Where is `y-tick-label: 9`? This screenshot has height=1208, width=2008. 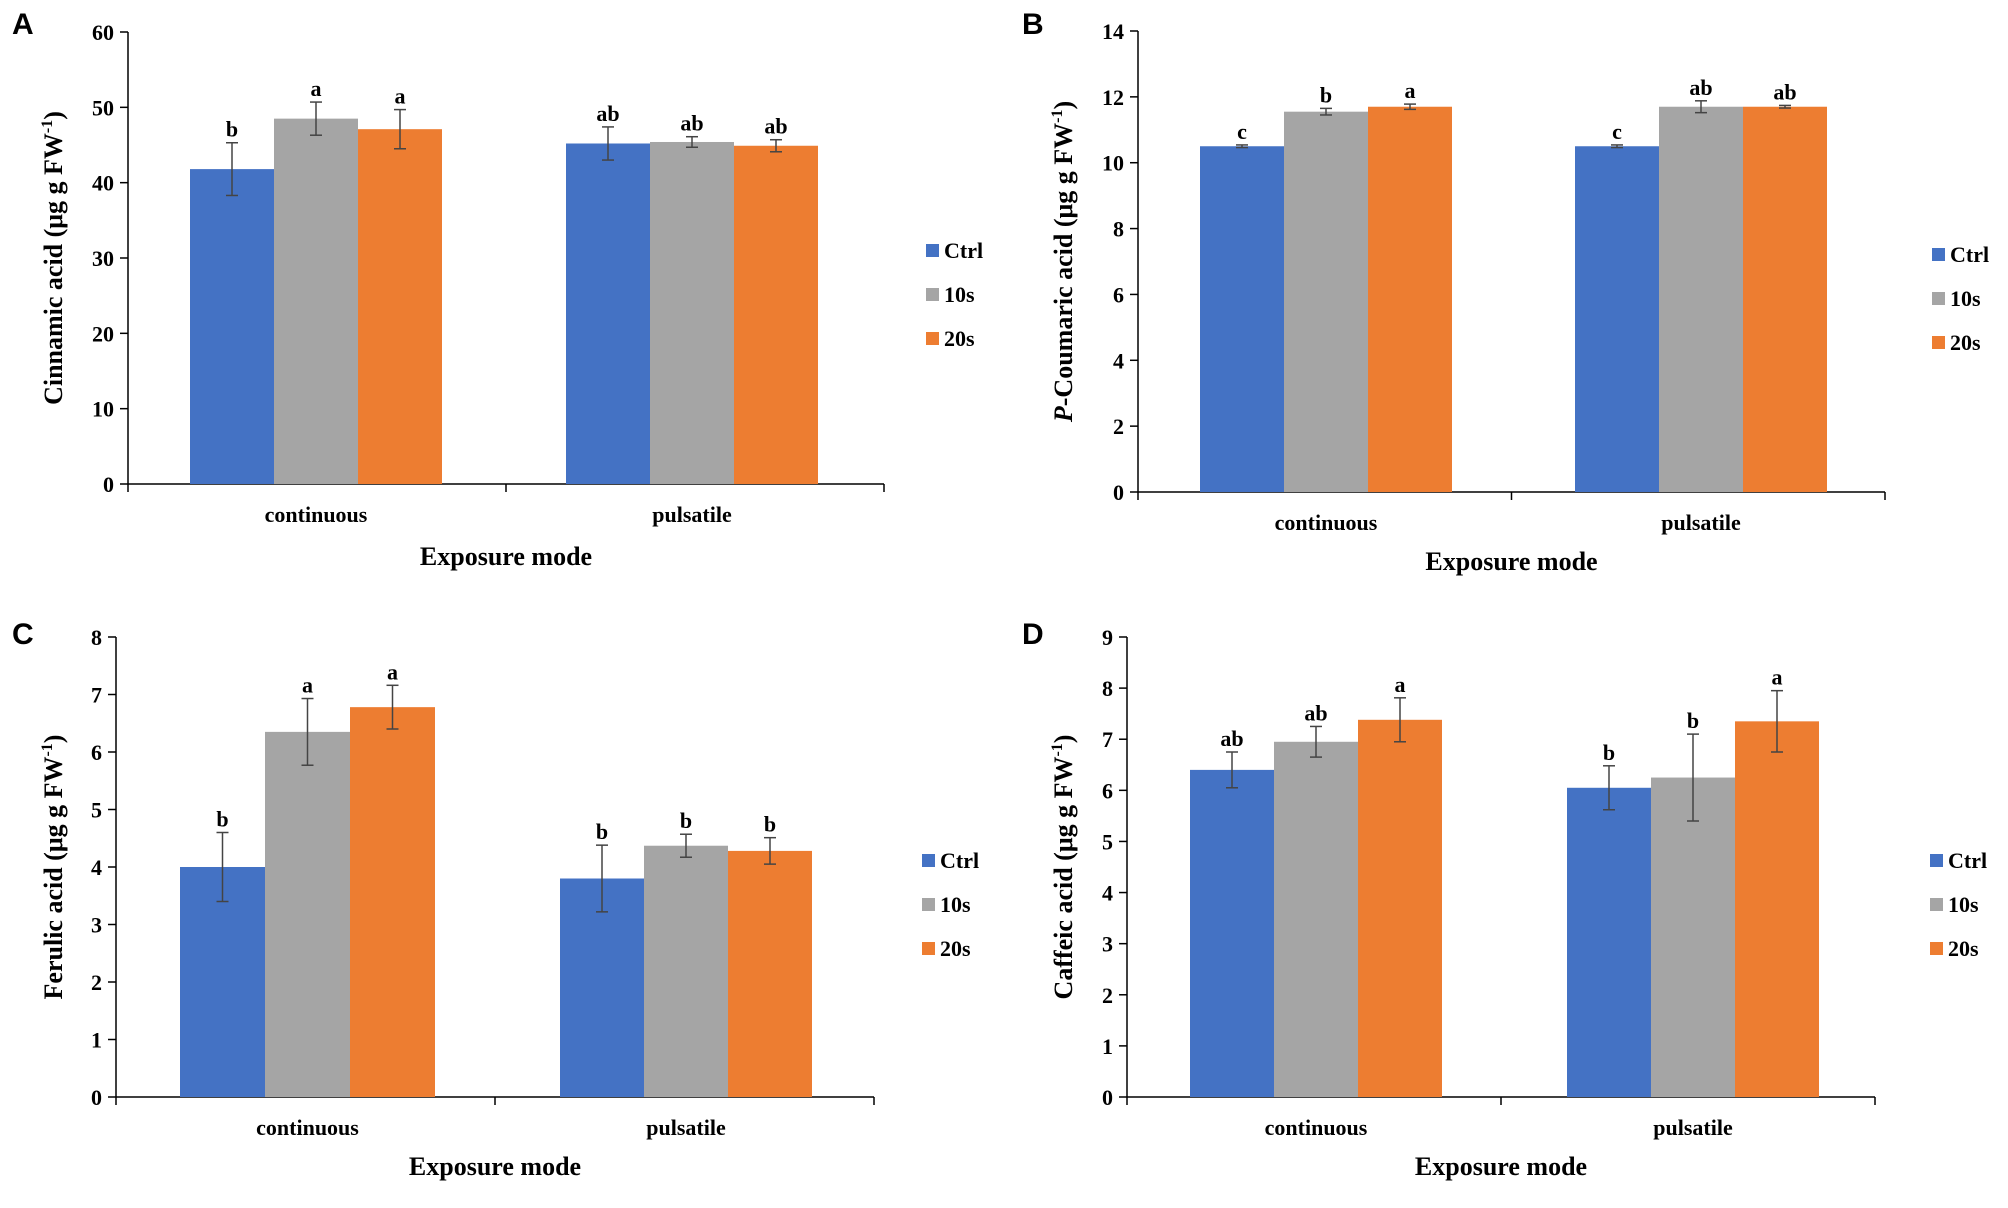
y-tick-label: 9 is located at coordinates (1107, 637).